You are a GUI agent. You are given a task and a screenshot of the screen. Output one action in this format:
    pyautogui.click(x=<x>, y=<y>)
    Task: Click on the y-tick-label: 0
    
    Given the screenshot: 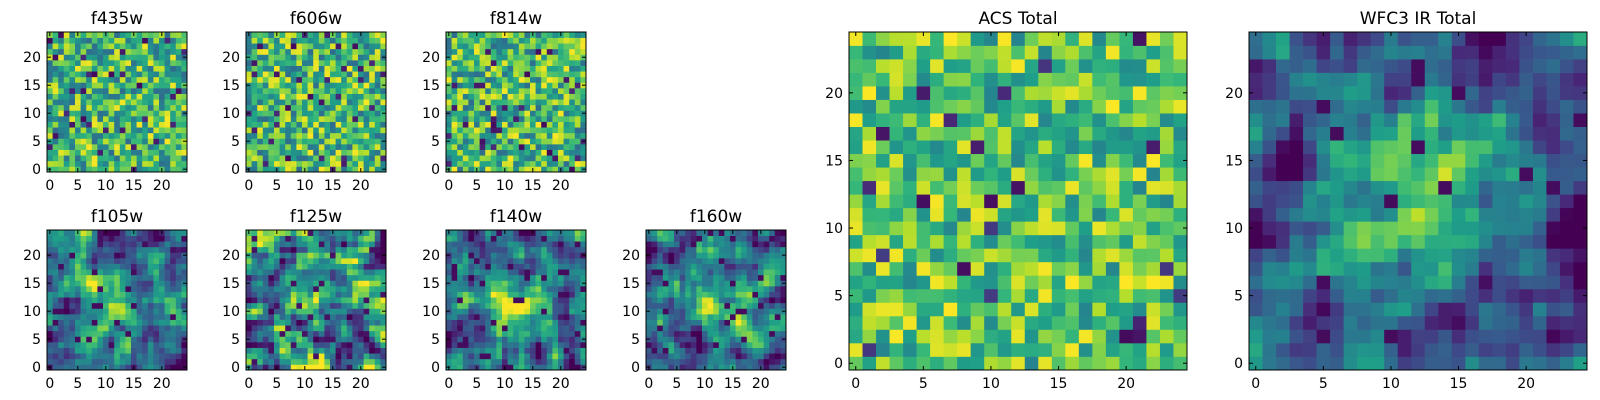 What is the action you would take?
    pyautogui.click(x=235, y=368)
    